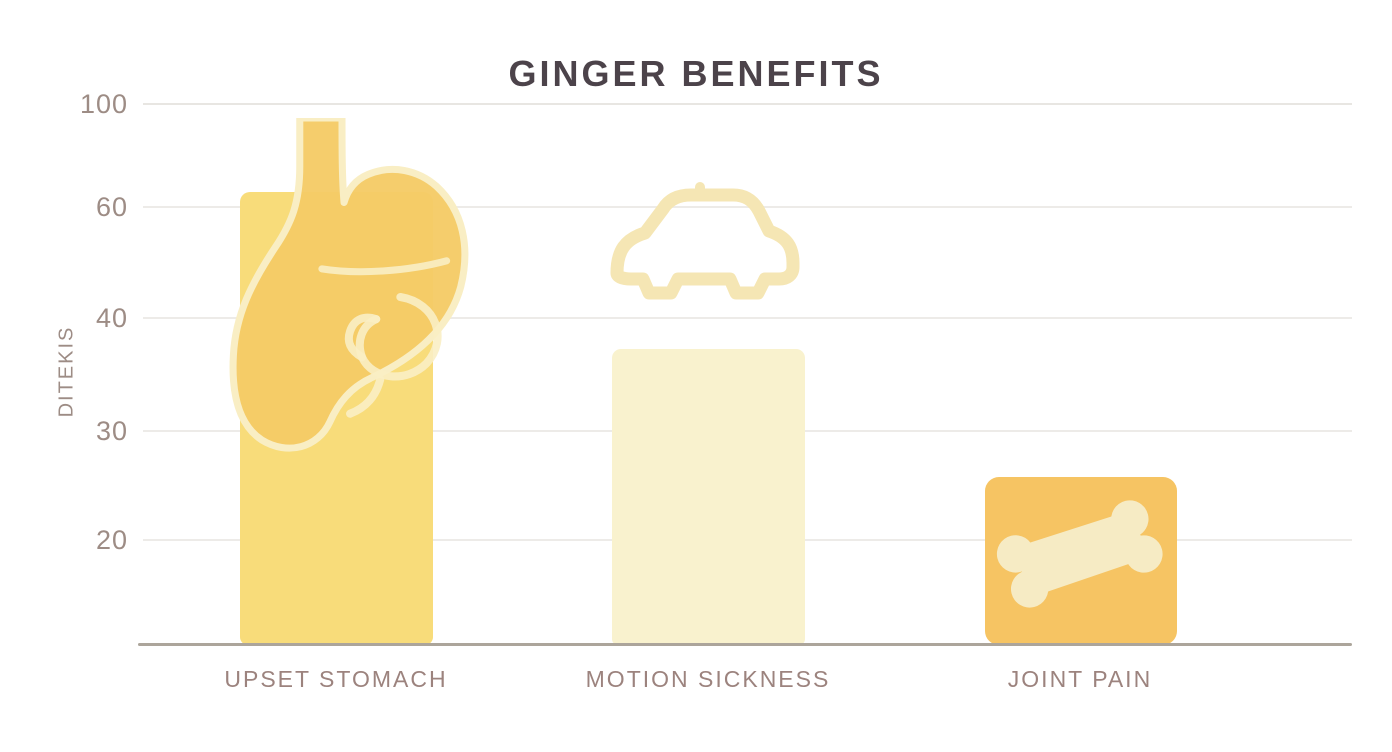 Image resolution: width=1392 pixels, height=752 pixels. I want to click on y-axis-label: DITEKIS, so click(66, 371).